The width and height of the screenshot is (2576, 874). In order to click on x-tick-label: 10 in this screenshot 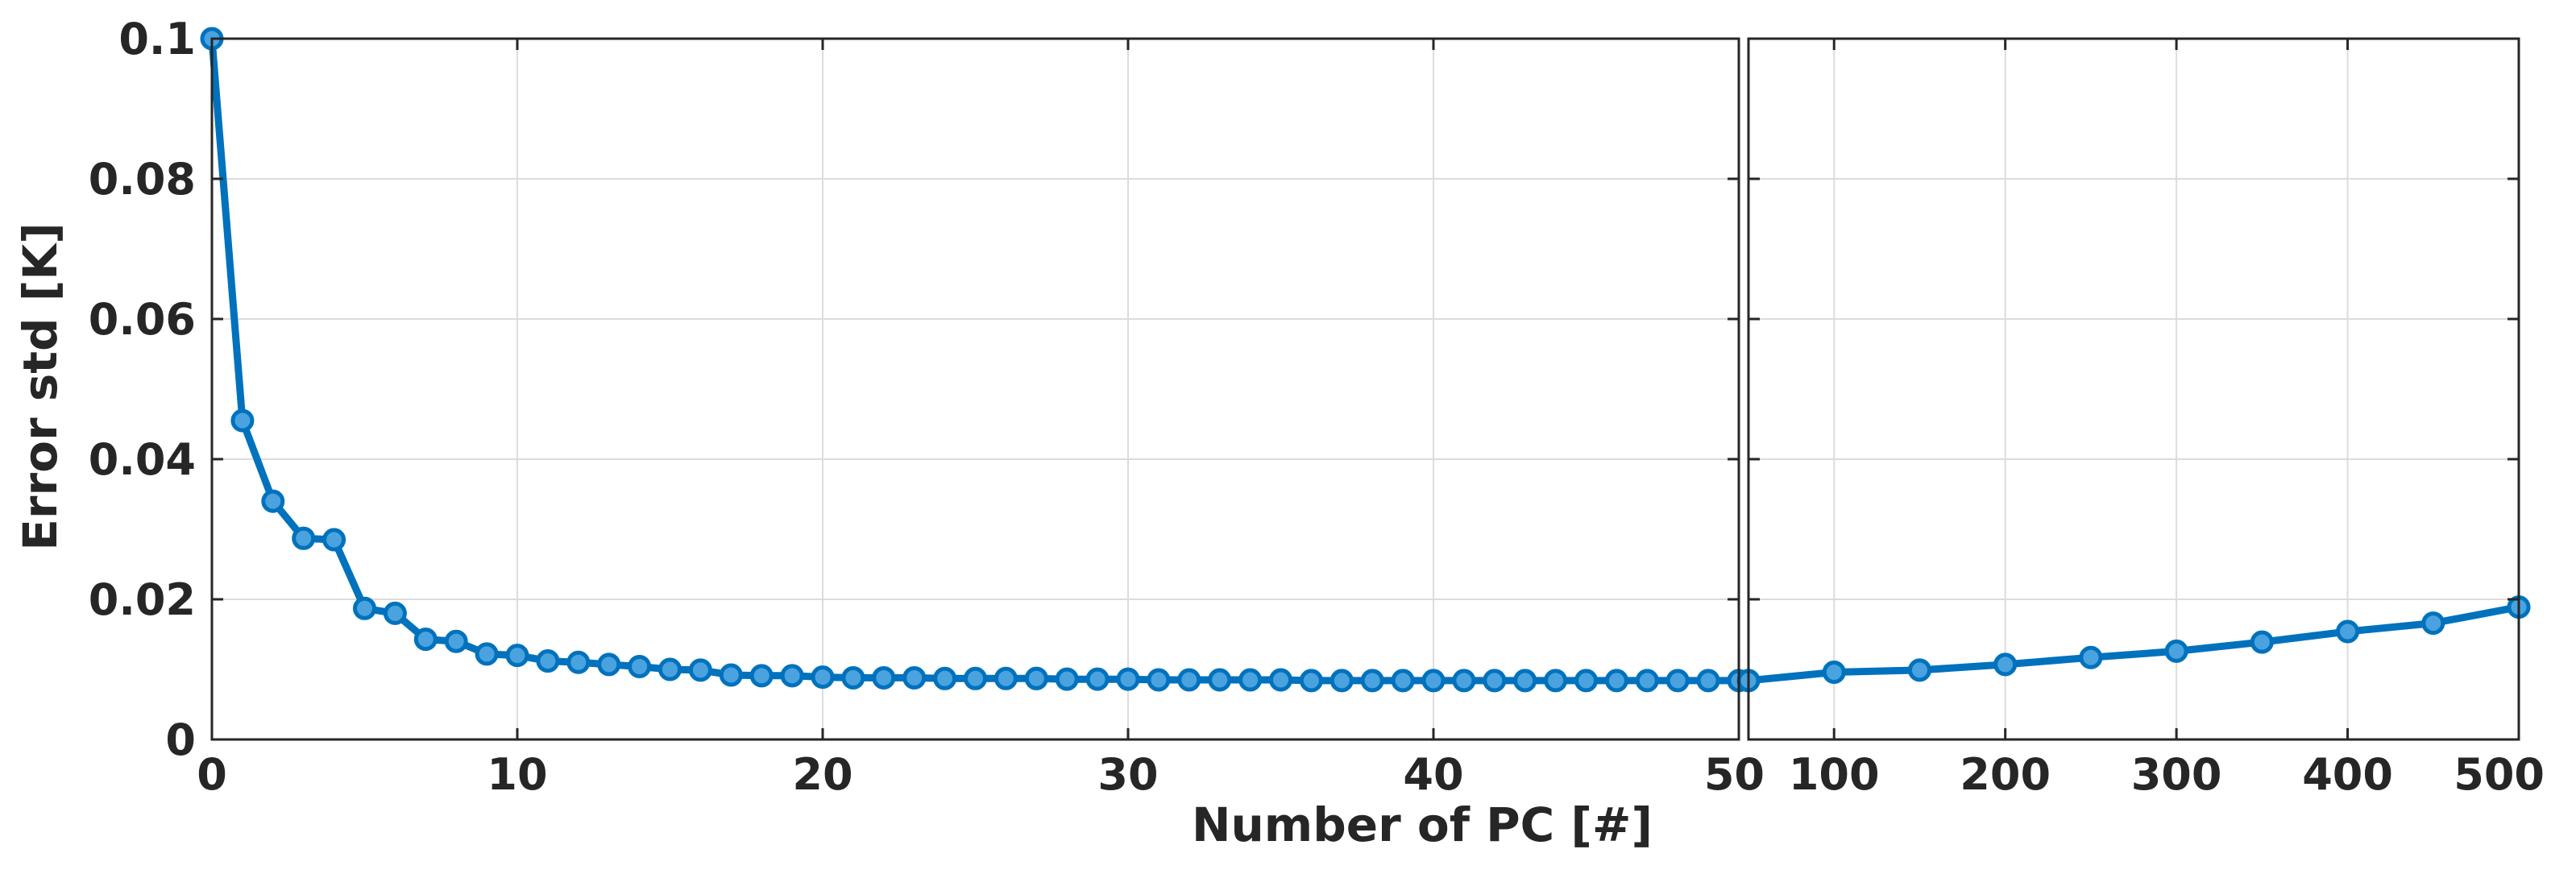, I will do `click(517, 775)`.